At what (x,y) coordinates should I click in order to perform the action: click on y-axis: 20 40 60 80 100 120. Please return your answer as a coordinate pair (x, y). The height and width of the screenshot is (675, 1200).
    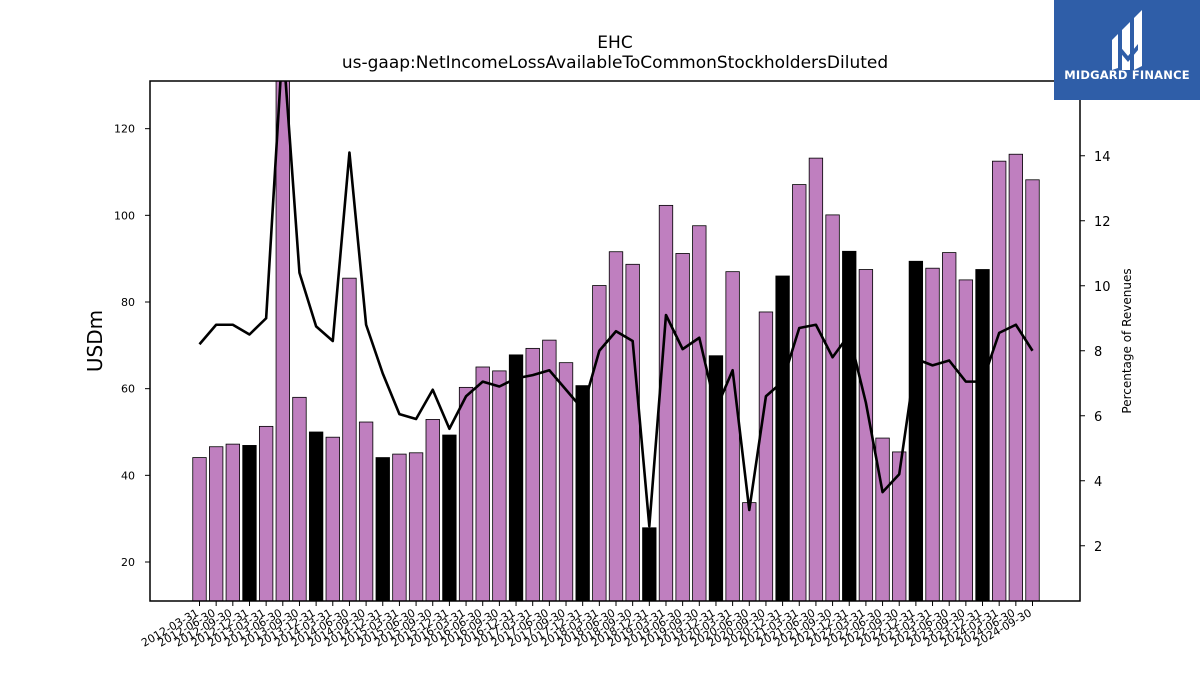
    Looking at the image, I should click on (132, 346).